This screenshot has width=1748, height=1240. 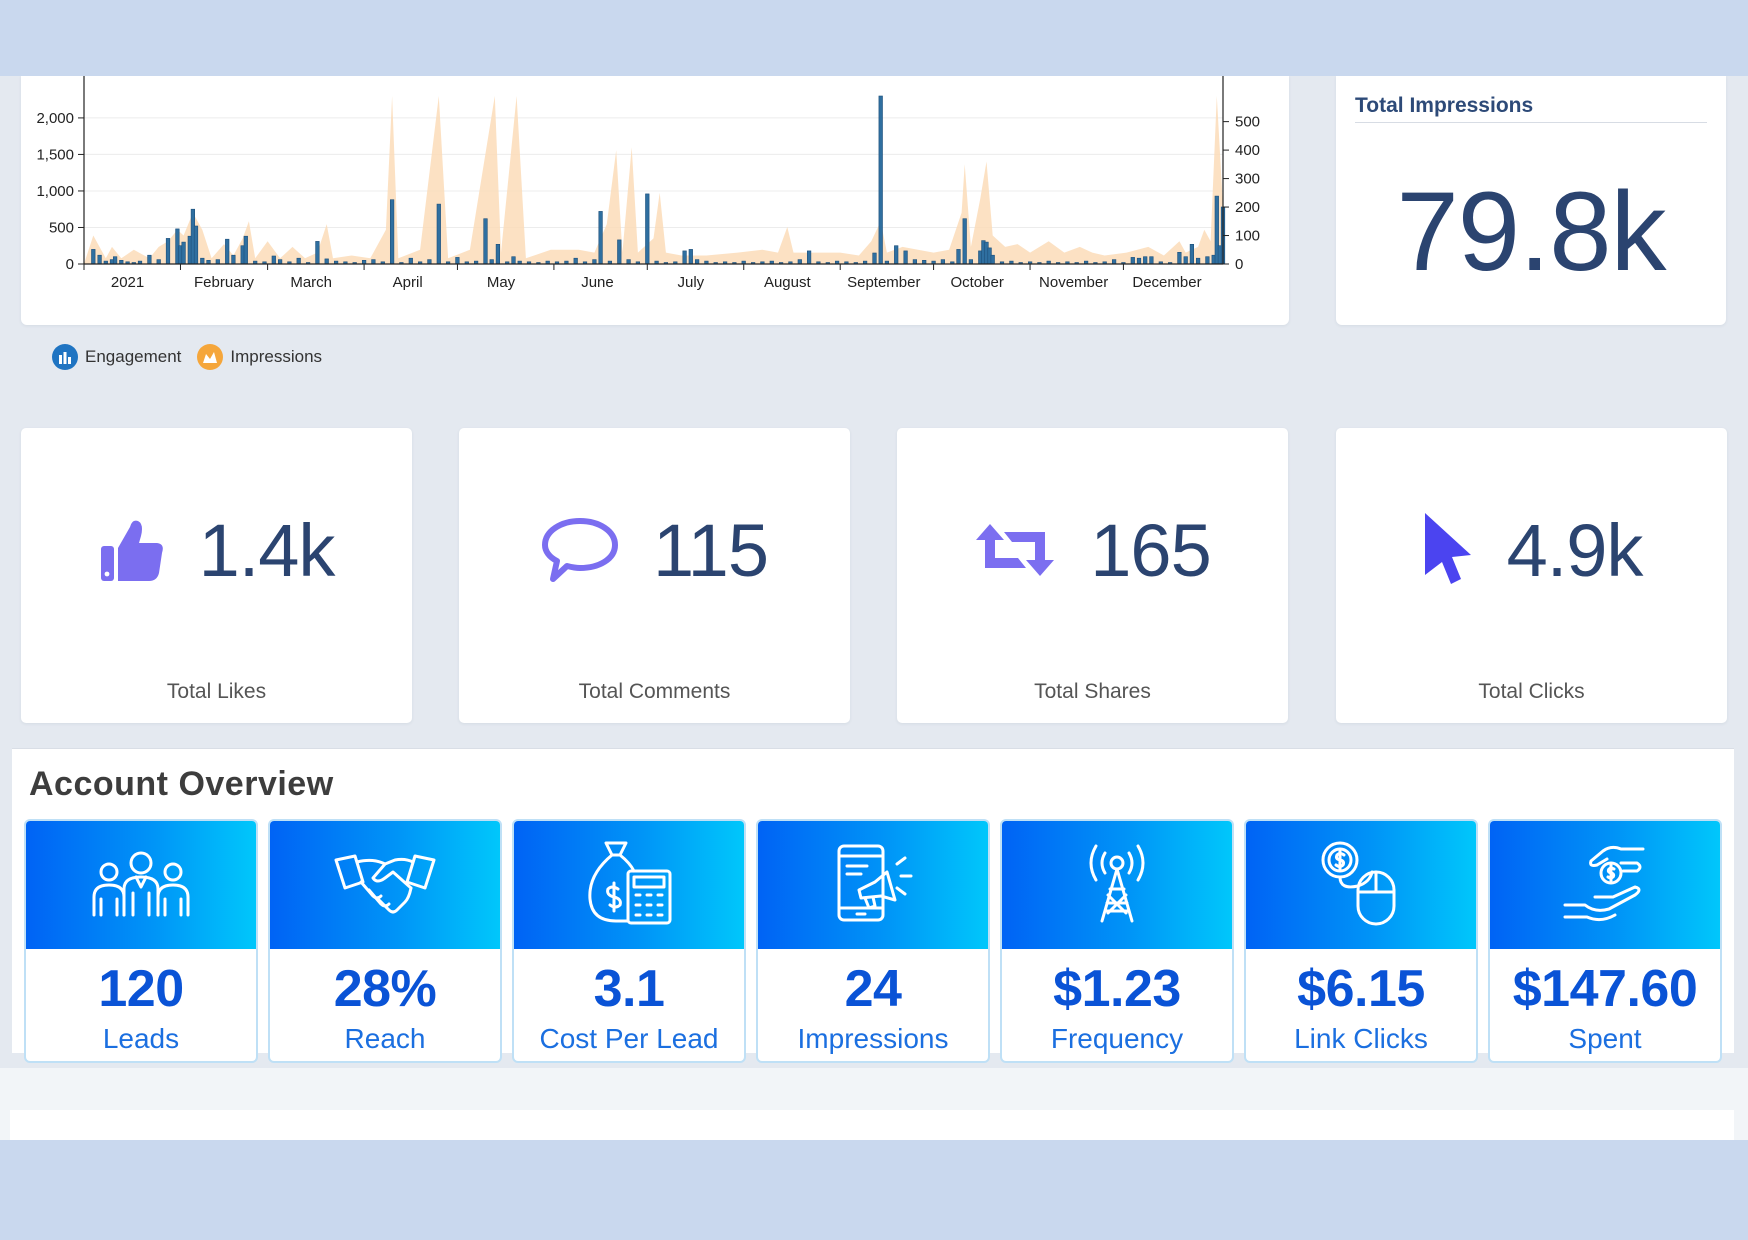 I want to click on next-card-edge, so click(x=872, y=1125).